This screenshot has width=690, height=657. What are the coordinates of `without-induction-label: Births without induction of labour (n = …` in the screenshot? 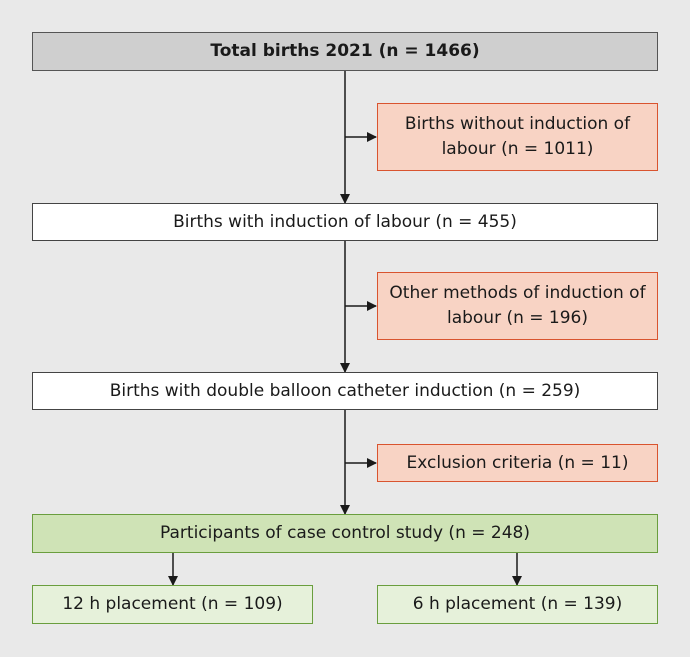 It's located at (517, 136).